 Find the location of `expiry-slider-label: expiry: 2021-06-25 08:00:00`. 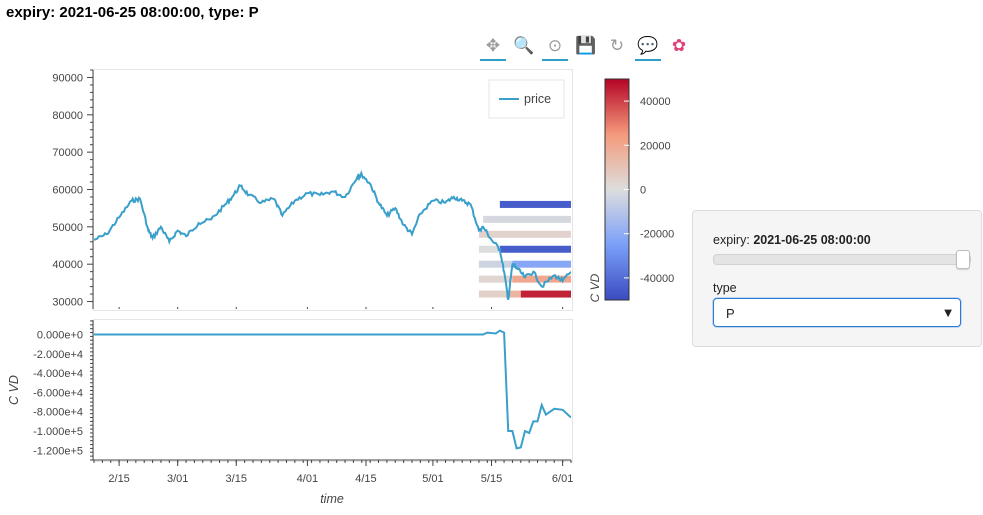

expiry-slider-label: expiry: 2021-06-25 08:00:00 is located at coordinates (792, 240).